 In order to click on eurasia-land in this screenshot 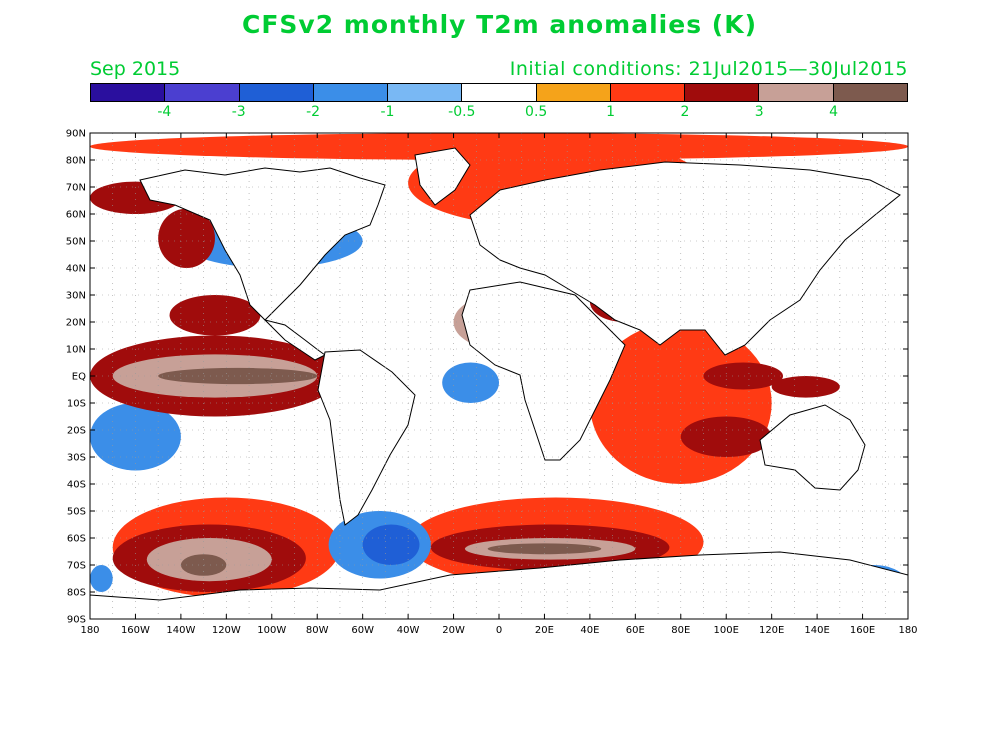, I will do `click(685, 258)`.